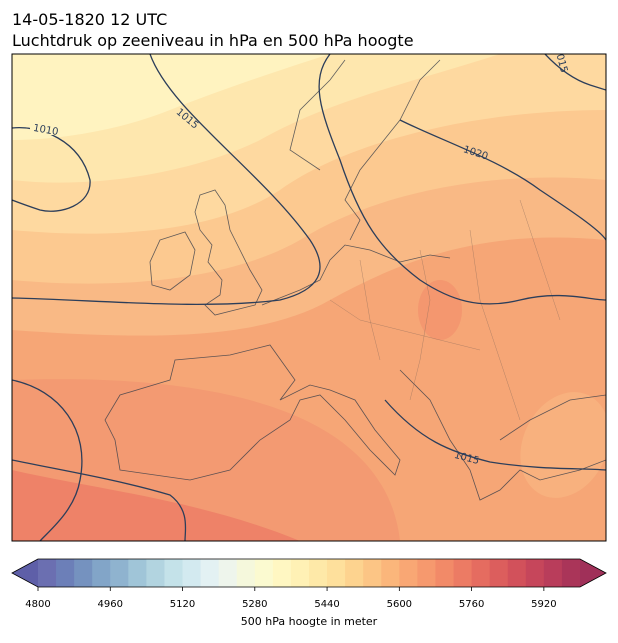  I want to click on tick-label: 5600, so click(399, 604).